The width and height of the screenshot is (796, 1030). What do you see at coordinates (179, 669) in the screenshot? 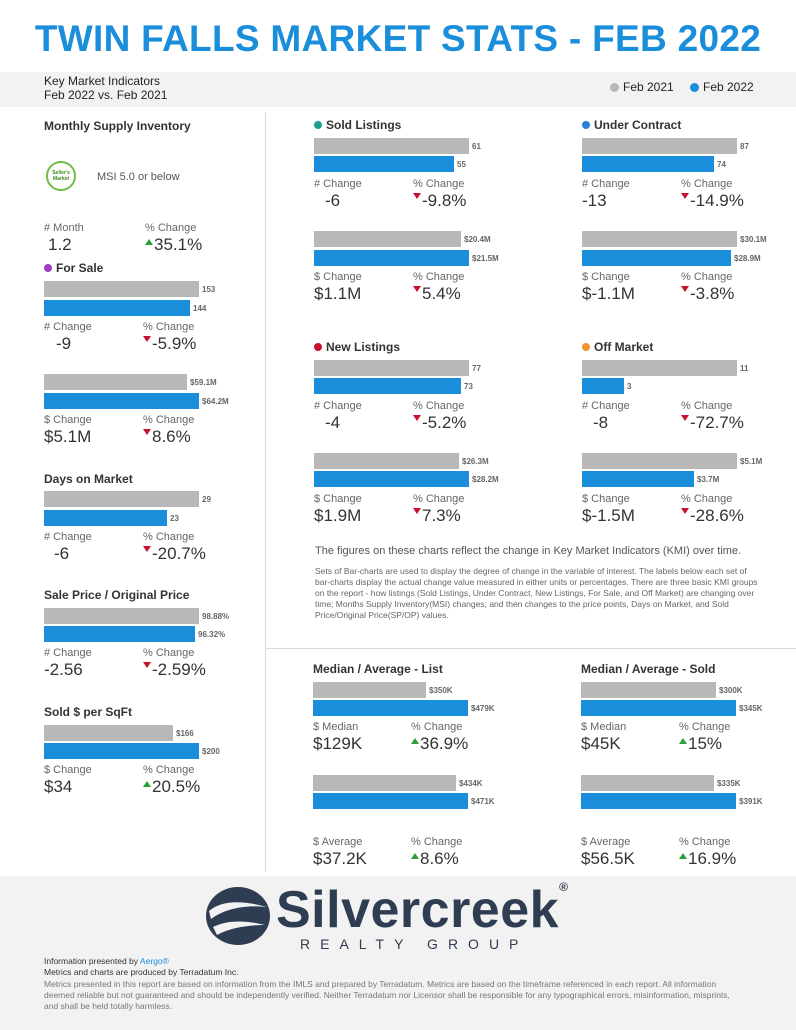
I see `spop-pct-text: -2.59%` at bounding box center [179, 669].